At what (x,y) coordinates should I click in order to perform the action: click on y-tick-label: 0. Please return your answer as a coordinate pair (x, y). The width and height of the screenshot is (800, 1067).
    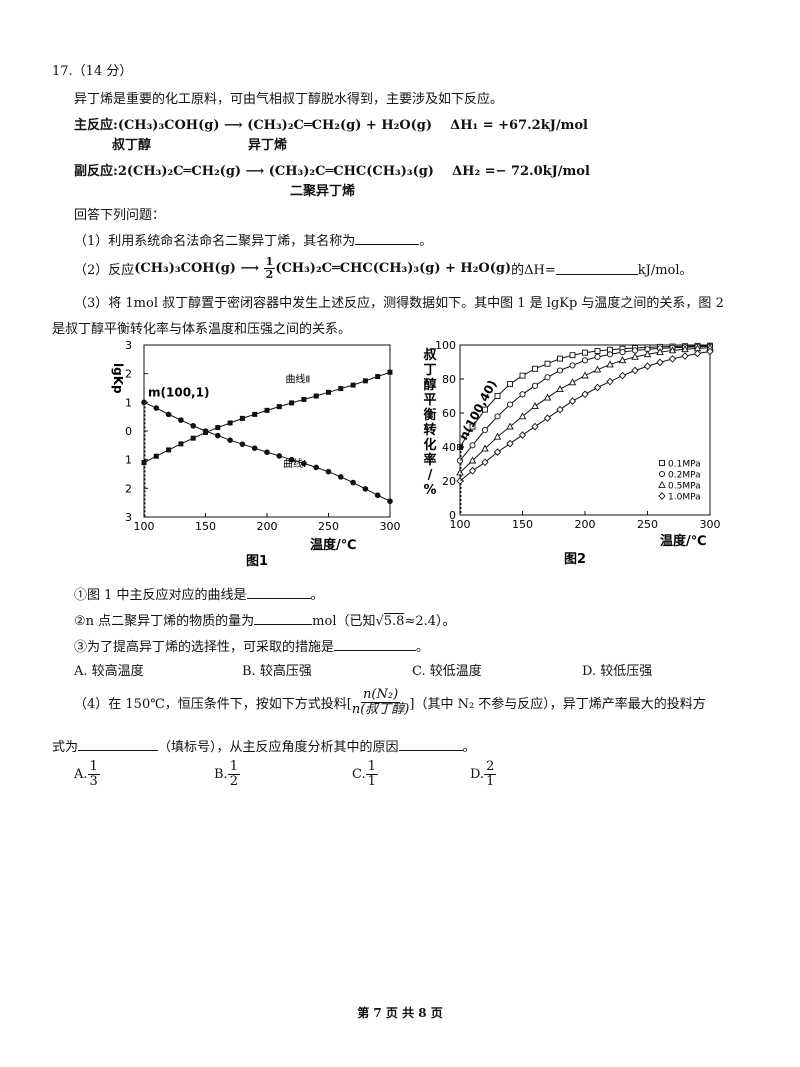
    Looking at the image, I should click on (128, 431).